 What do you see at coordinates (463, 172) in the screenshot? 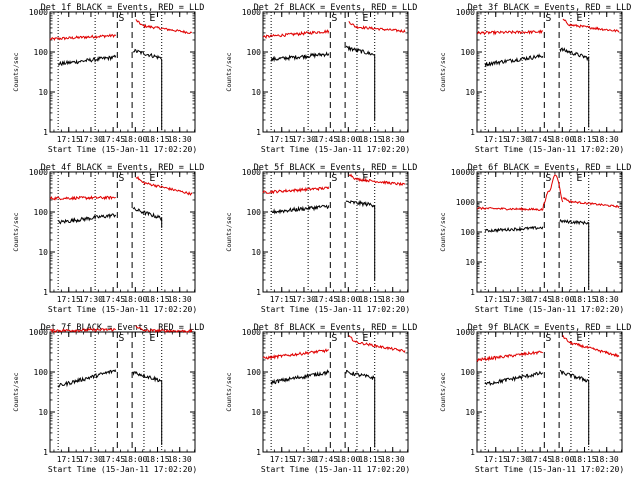
I see `y-tick-label: 10000` at bounding box center [463, 172].